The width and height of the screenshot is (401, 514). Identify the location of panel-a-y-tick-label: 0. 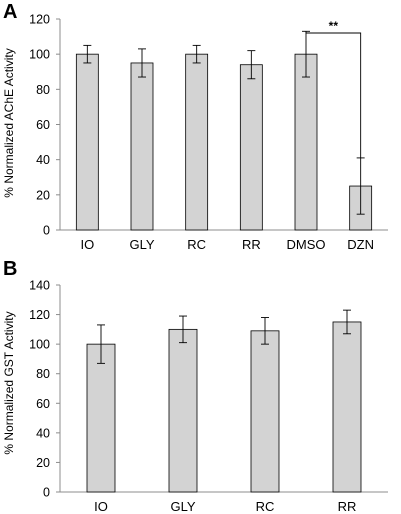
(46, 231).